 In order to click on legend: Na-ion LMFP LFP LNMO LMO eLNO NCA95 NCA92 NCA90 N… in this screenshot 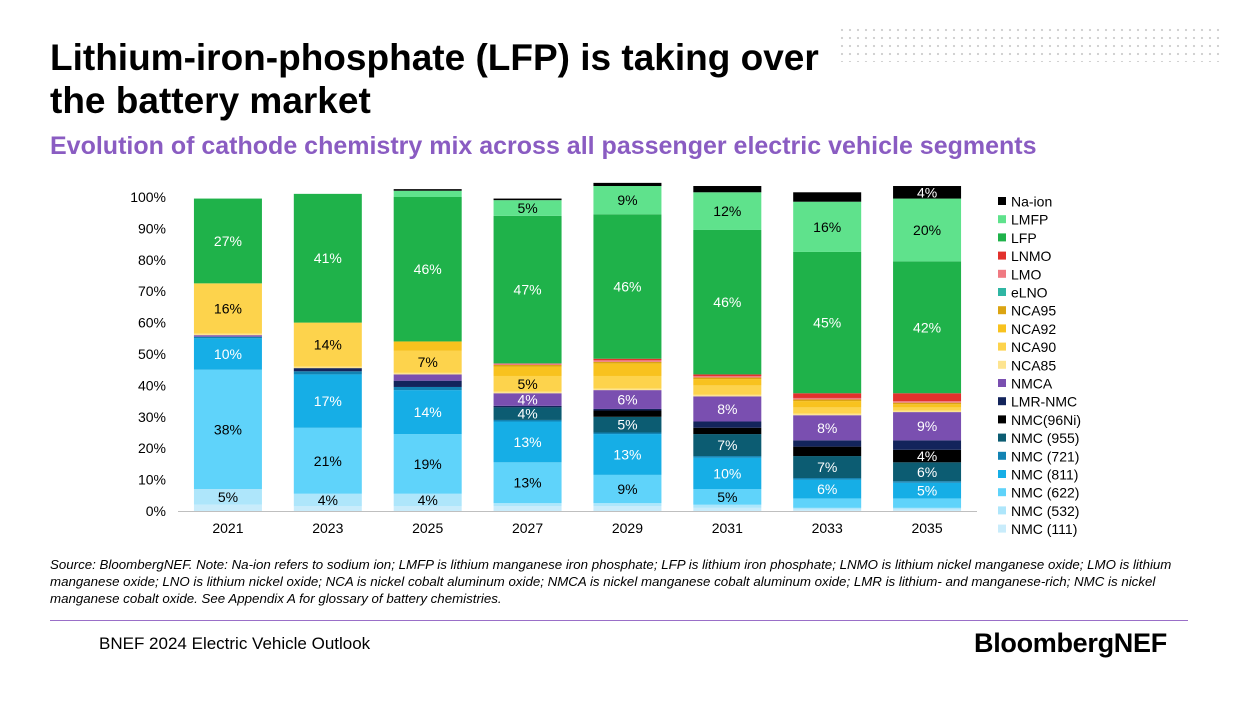, I will do `click(1039, 365)`.